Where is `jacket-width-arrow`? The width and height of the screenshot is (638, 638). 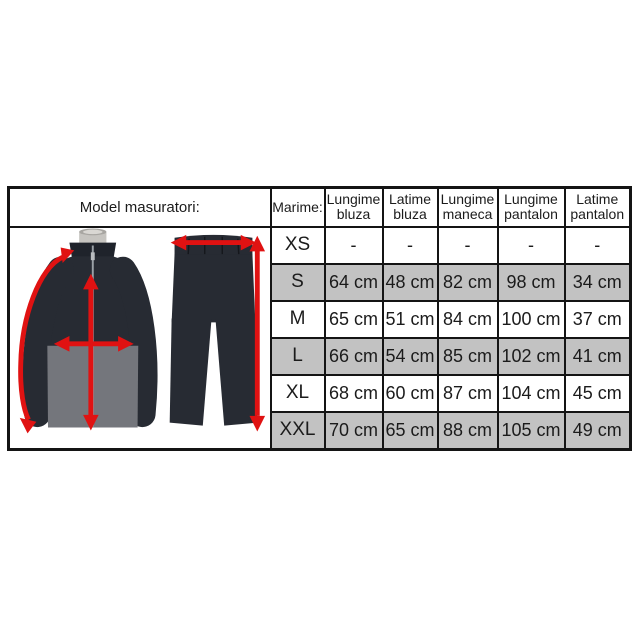
jacket-width-arrow is located at coordinates (93, 343).